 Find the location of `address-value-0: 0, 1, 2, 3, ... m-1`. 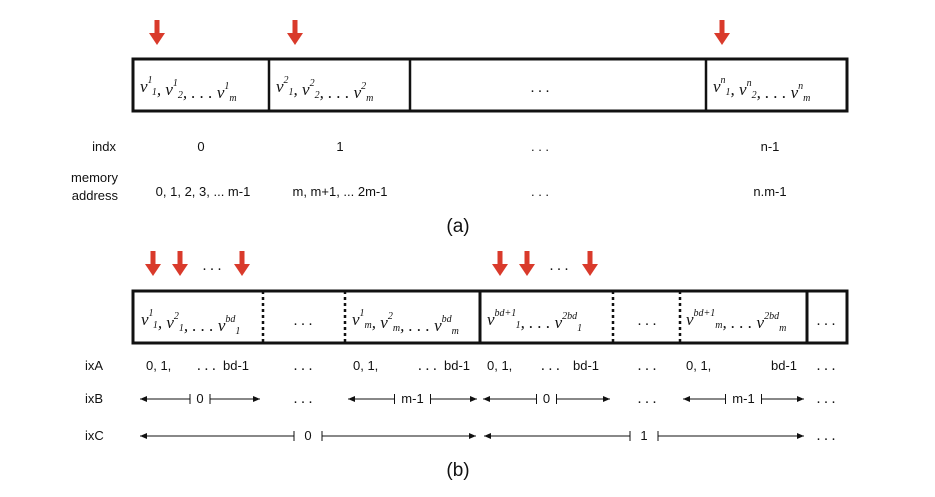

address-value-0: 0, 1, 2, 3, ... m-1 is located at coordinates (203, 191).